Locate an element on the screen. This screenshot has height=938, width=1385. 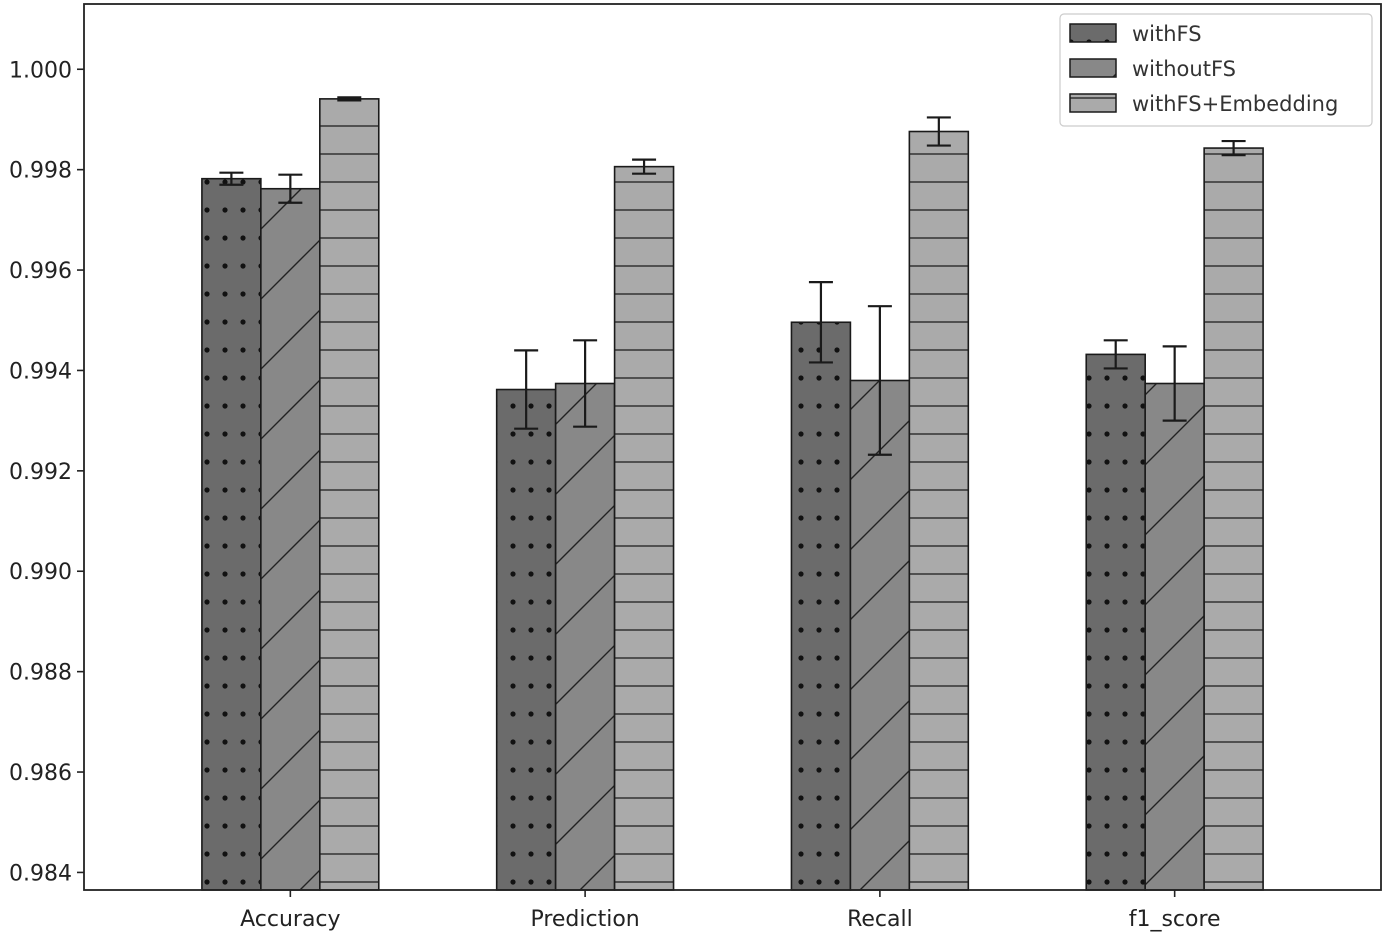
error-bar-withfs-recall is located at coordinates (820, 322).